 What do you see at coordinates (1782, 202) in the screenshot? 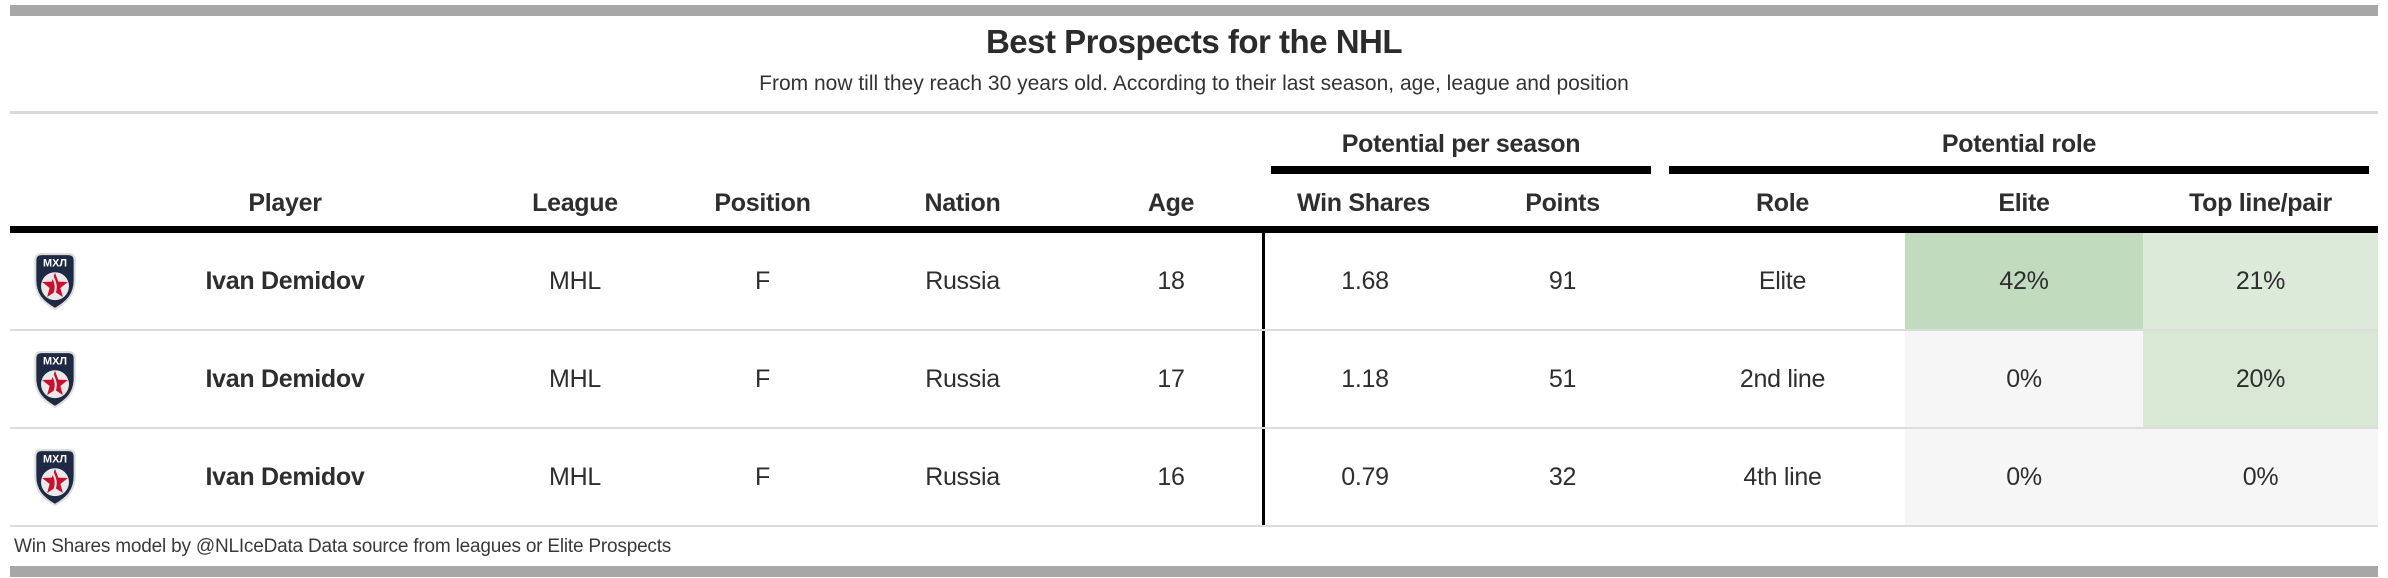
I see `column-header-role: Role` at bounding box center [1782, 202].